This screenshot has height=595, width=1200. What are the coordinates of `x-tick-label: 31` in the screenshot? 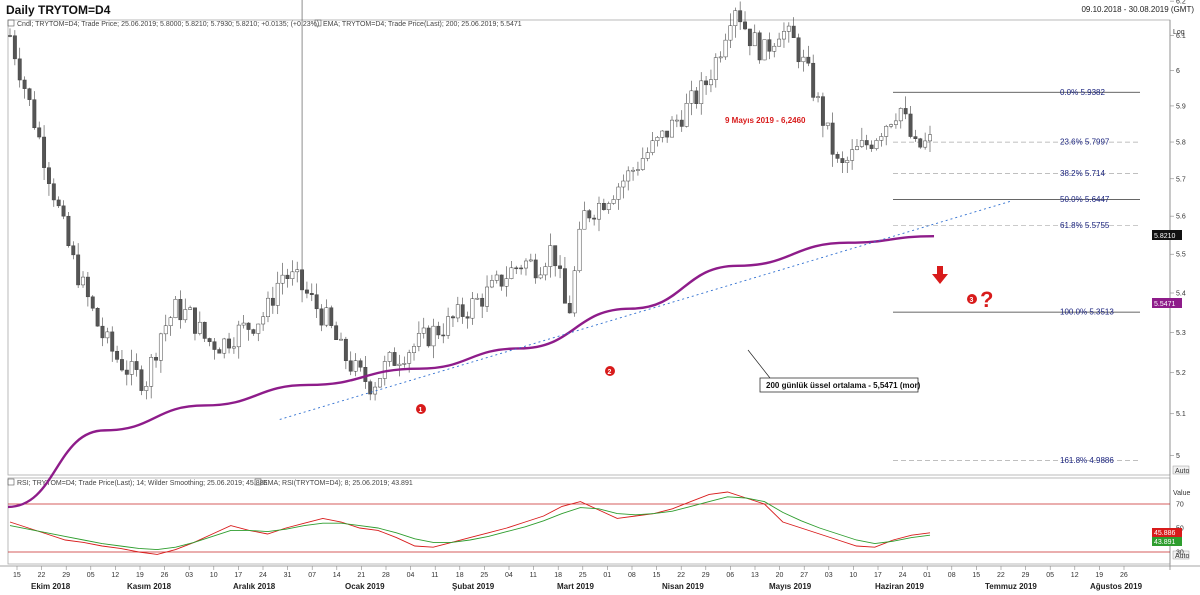 It's located at (288, 575).